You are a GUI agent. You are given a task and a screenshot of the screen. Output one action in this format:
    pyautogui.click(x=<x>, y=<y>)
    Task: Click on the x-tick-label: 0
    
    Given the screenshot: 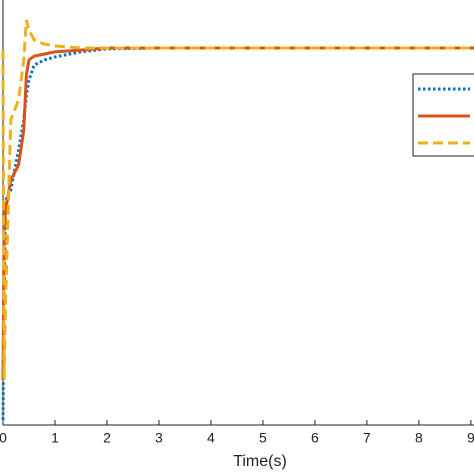 What is the action you would take?
    pyautogui.click(x=3, y=438)
    